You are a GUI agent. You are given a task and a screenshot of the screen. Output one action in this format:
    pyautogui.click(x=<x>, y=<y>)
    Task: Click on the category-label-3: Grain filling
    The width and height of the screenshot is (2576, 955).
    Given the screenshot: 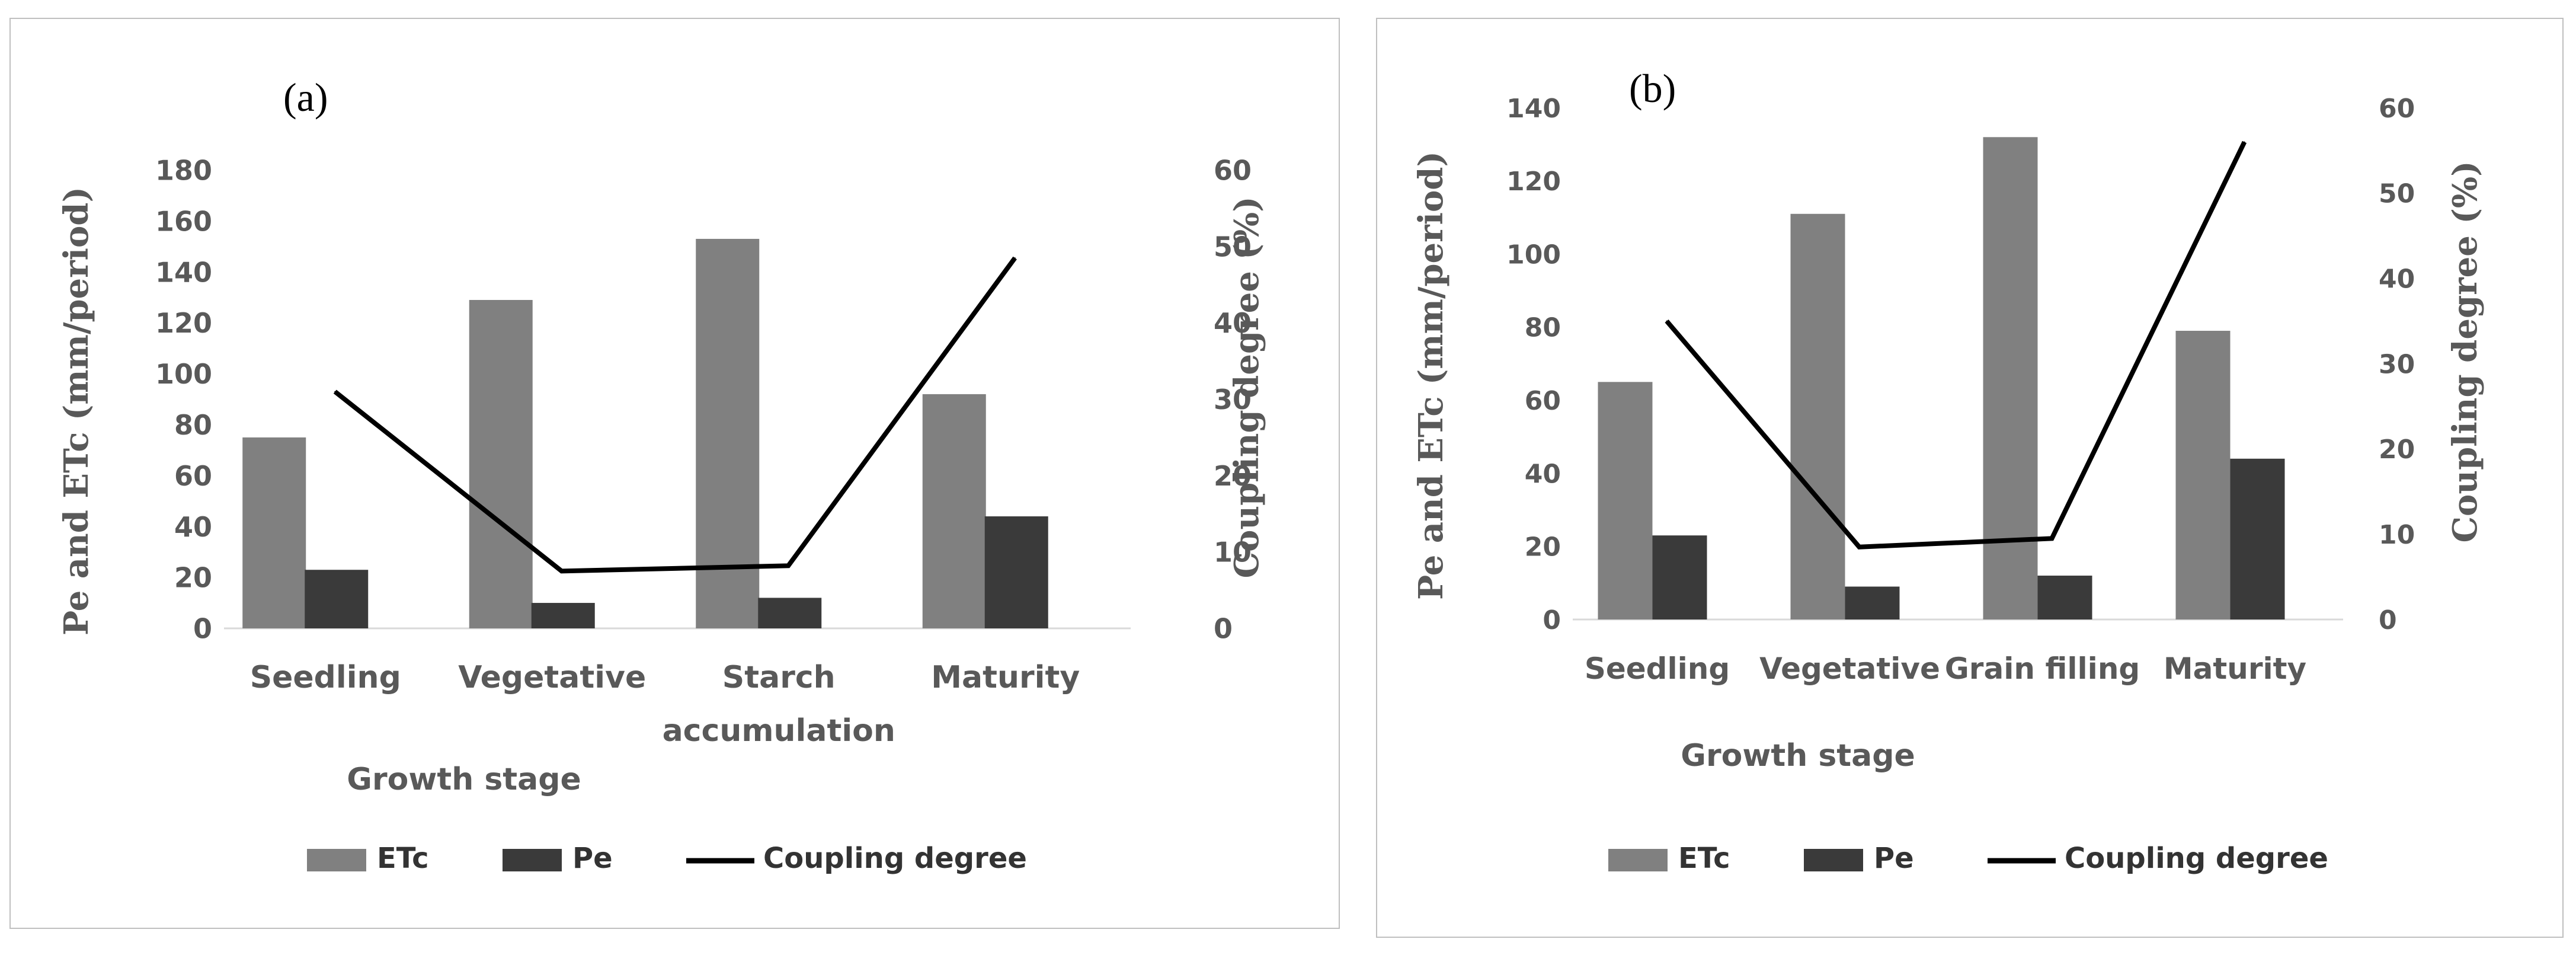 What is the action you would take?
    pyautogui.click(x=2042, y=668)
    